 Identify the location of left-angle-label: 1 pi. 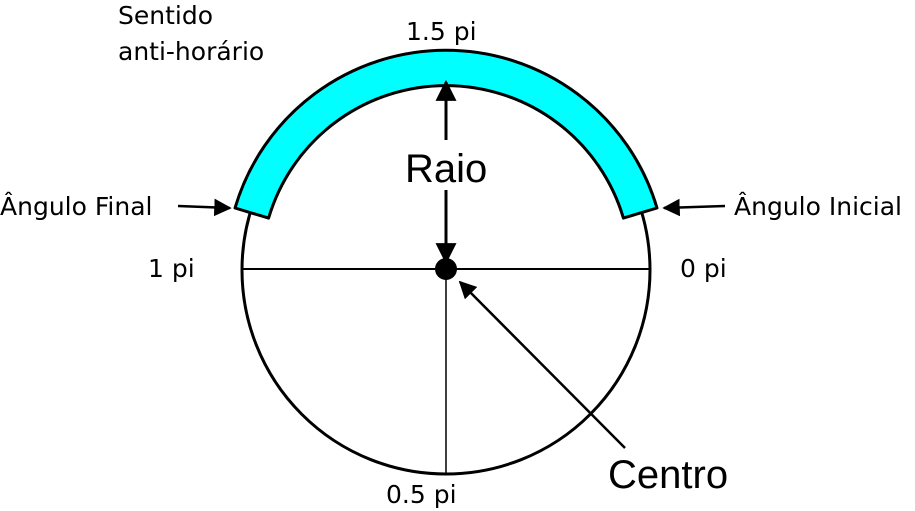
(171, 268).